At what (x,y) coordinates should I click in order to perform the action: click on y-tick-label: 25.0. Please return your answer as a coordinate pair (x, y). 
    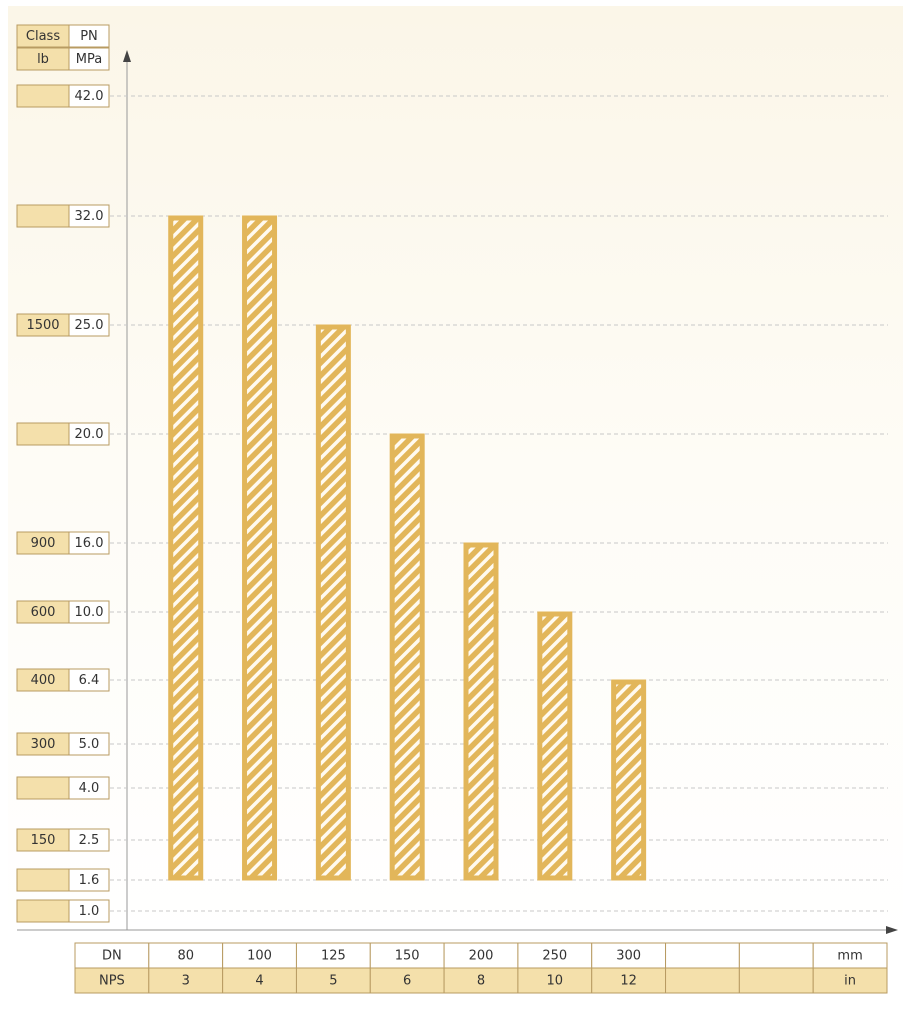
    Looking at the image, I should click on (89, 325).